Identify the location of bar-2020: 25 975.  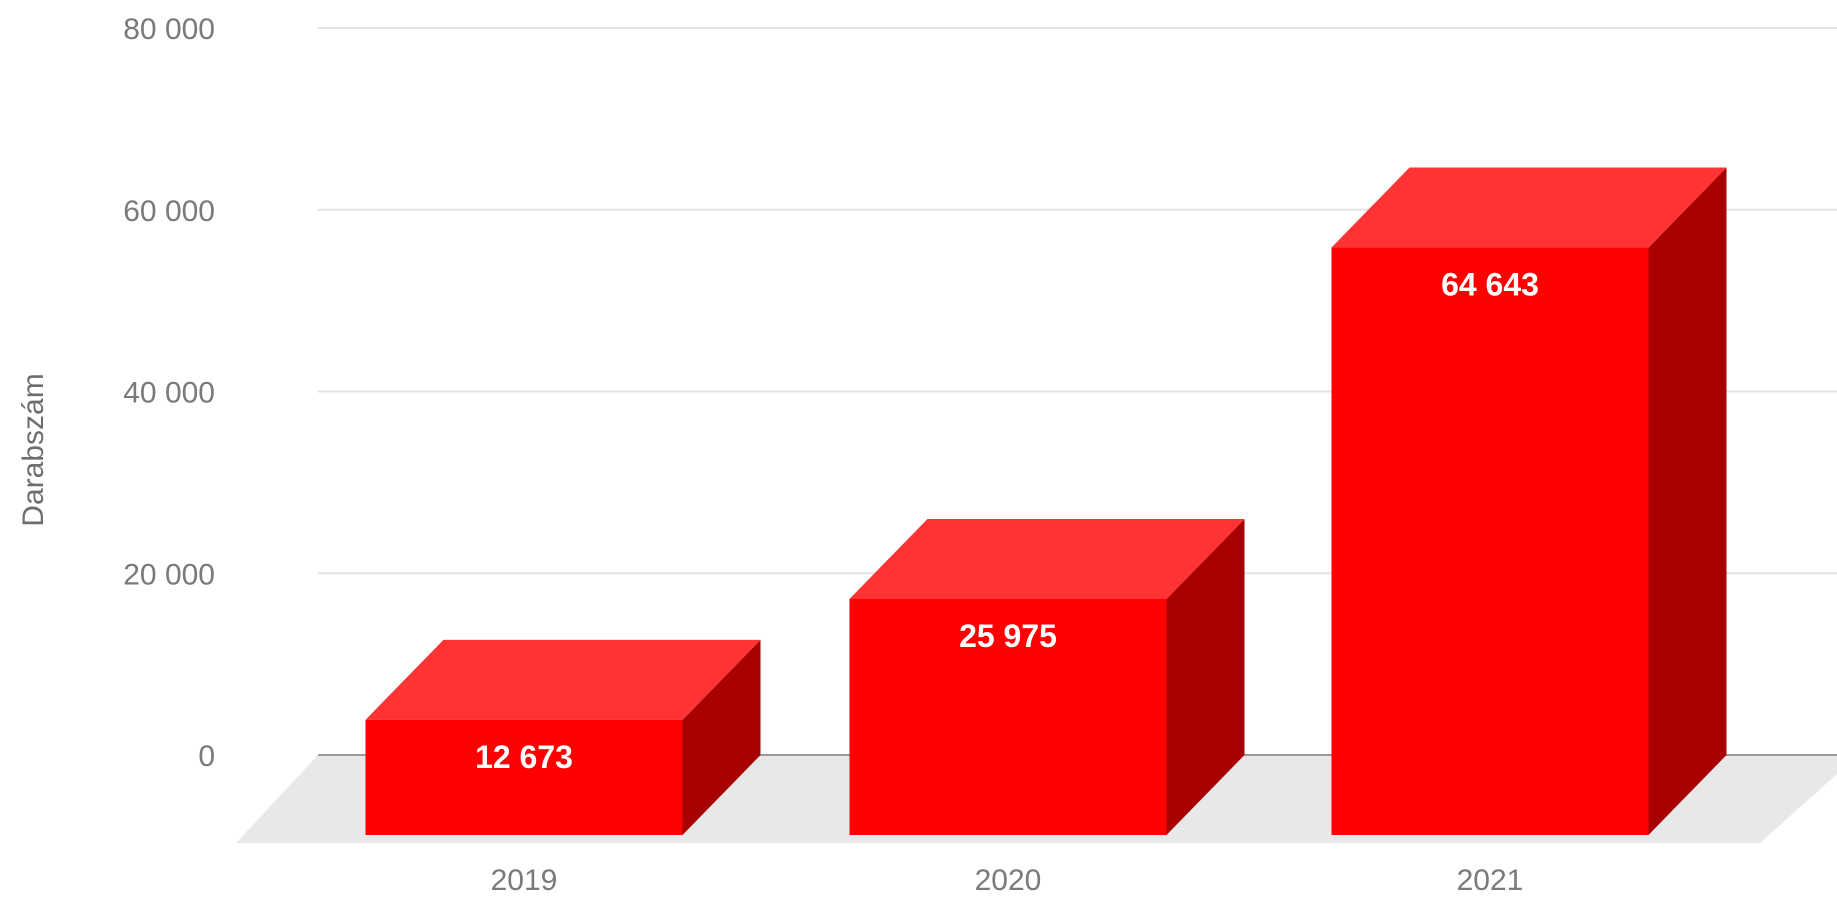
(1047, 676).